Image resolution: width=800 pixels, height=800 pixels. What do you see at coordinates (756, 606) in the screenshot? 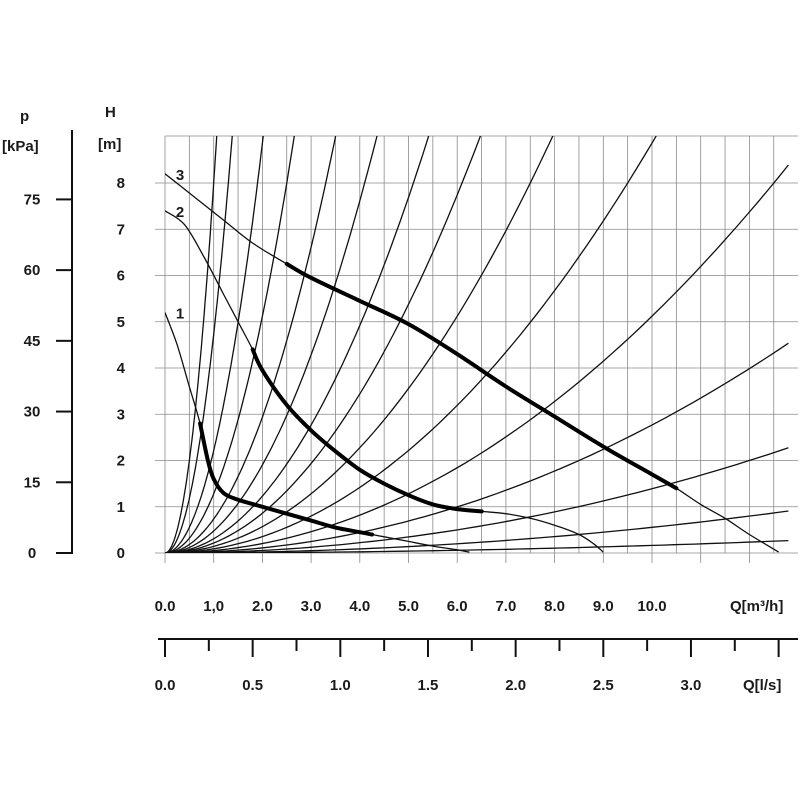
I see `flow-axis-m3h-unit: Q[m³/h]` at bounding box center [756, 606].